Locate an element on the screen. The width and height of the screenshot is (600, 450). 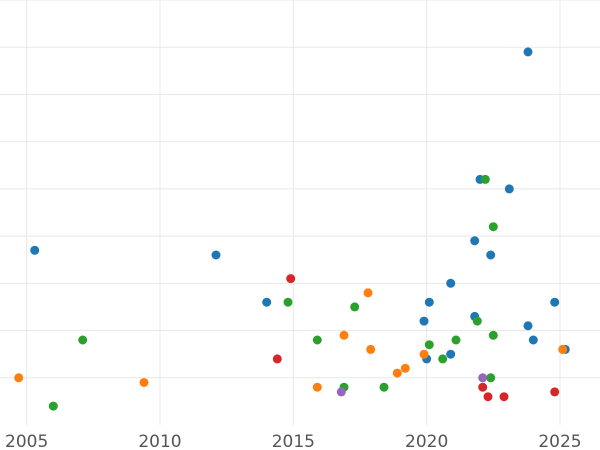
x-tick-label: 2010 is located at coordinates (159, 441).